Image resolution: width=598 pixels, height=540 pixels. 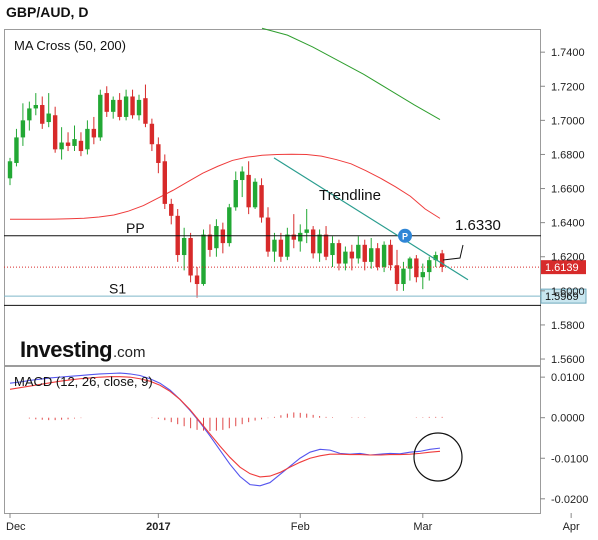 I want to click on time-tick-label: Dec, so click(x=16, y=527).